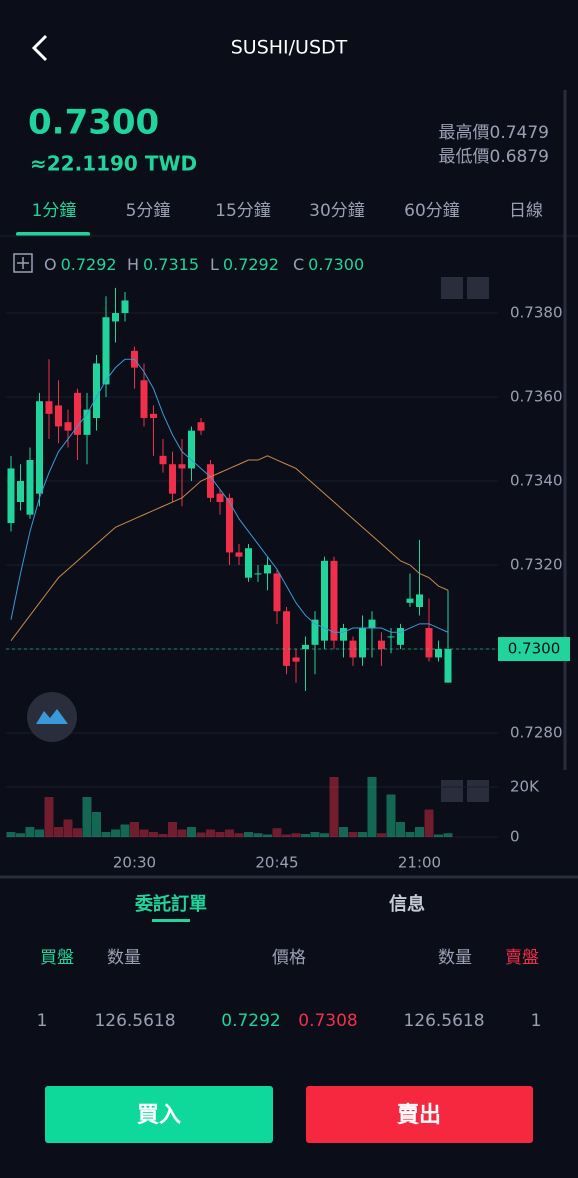  Describe the element at coordinates (80, 264) in the screenshot. I see `ohlc-item: O 0.7292` at that location.